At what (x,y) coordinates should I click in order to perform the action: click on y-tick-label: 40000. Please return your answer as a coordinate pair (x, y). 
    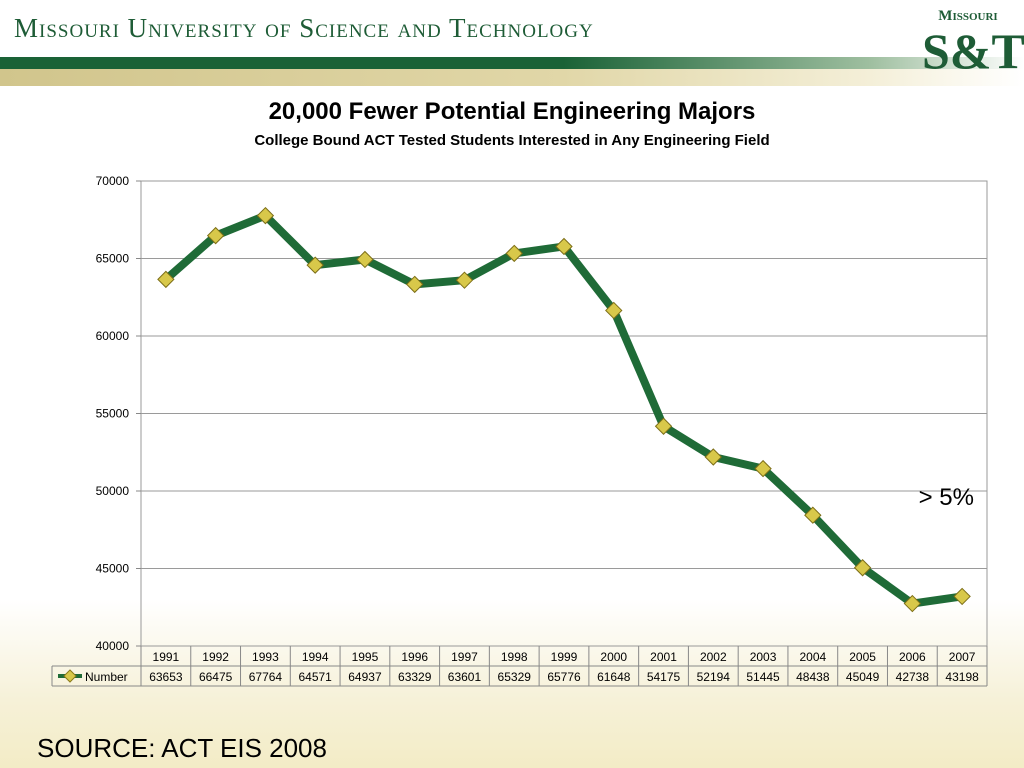
    Looking at the image, I should click on (113, 646).